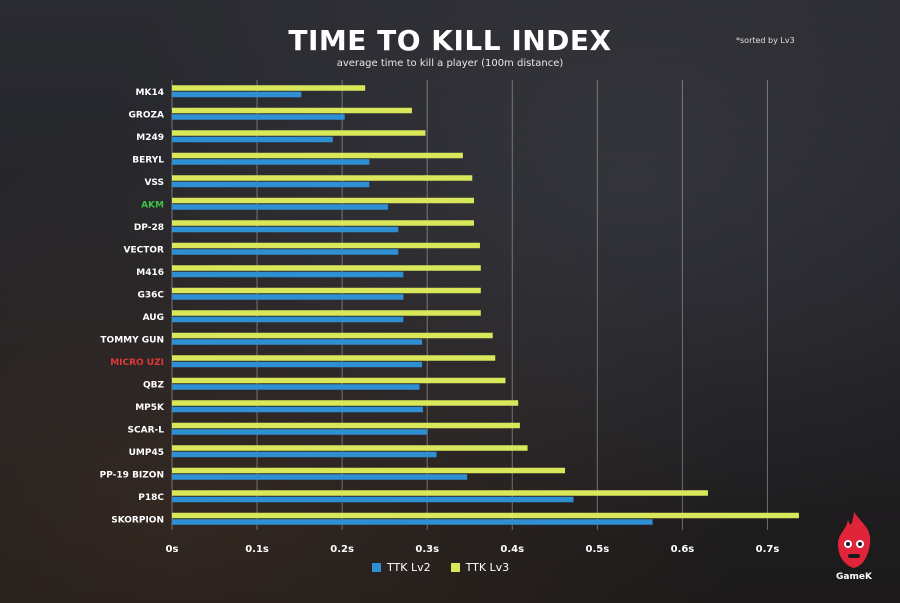 This screenshot has height=603, width=900. What do you see at coordinates (597, 549) in the screenshot?
I see `x-tick-label: 0.5s` at bounding box center [597, 549].